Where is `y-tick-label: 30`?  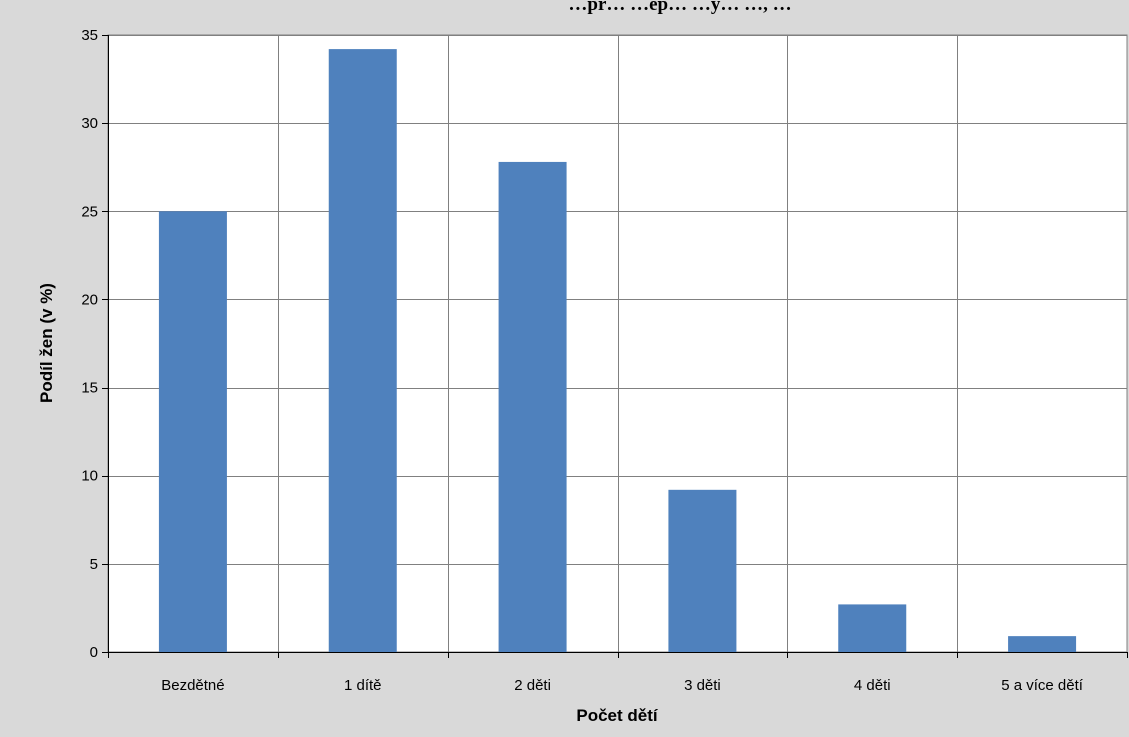 y-tick-label: 30 is located at coordinates (89, 123).